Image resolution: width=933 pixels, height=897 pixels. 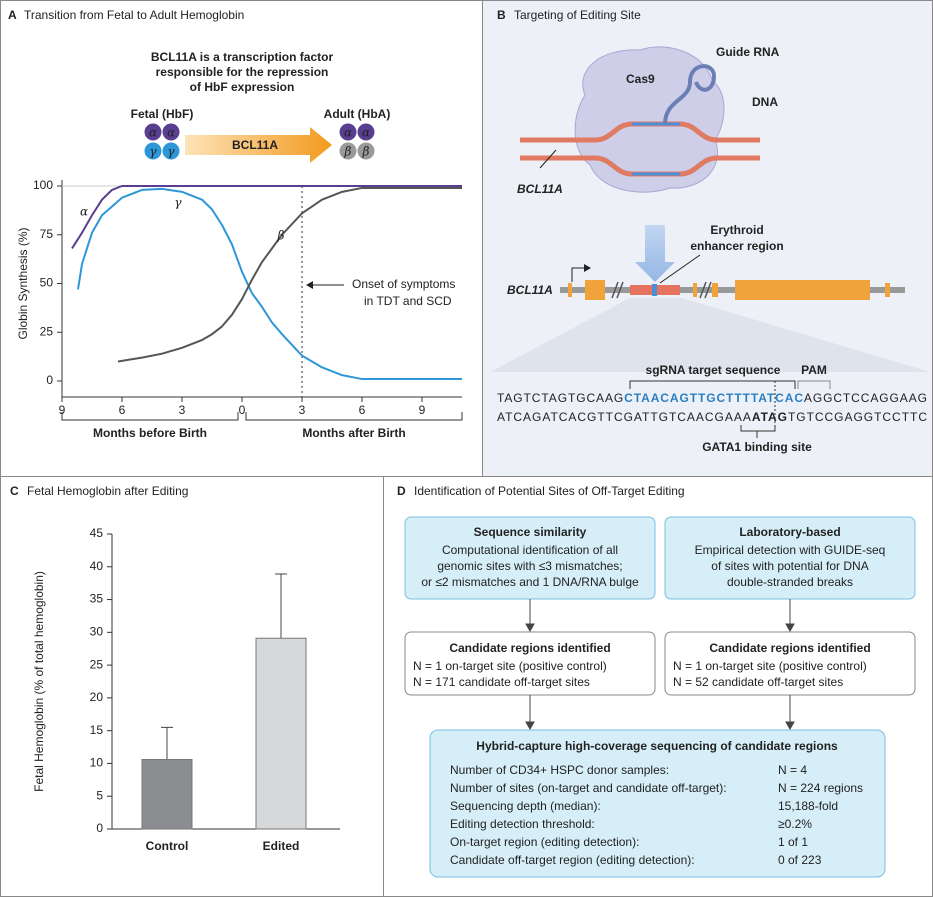 I want to click on factor-label: BCL11A, so click(x=255, y=145).